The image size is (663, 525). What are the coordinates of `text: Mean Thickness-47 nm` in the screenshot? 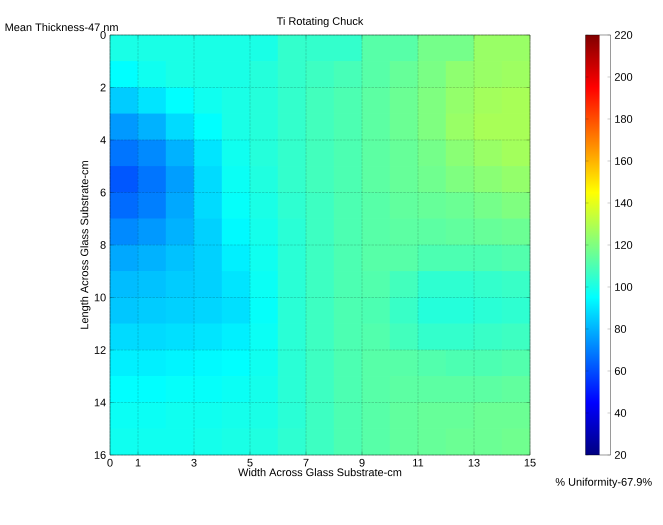 It's located at (62, 27).